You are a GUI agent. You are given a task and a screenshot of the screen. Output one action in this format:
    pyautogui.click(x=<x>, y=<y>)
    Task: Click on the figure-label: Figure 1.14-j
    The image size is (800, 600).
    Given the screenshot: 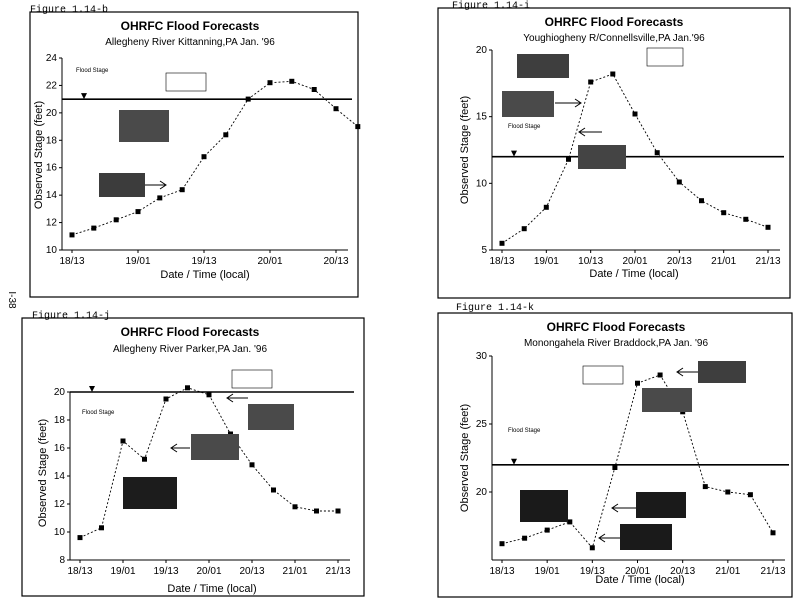 What is the action you would take?
    pyautogui.click(x=71, y=316)
    